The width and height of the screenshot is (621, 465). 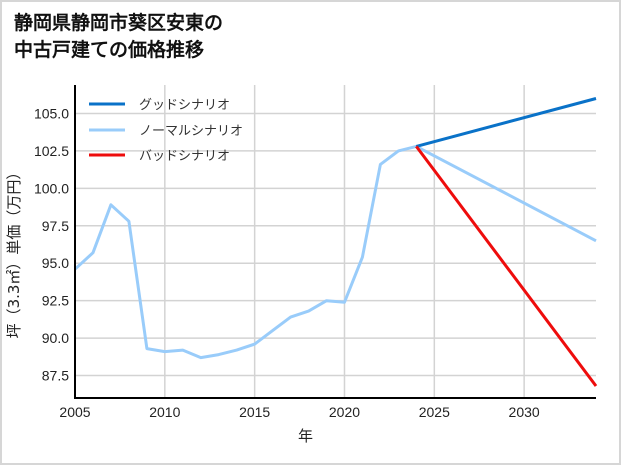 What do you see at coordinates (344, 412) in the screenshot?
I see `x-tick-label: 2020` at bounding box center [344, 412].